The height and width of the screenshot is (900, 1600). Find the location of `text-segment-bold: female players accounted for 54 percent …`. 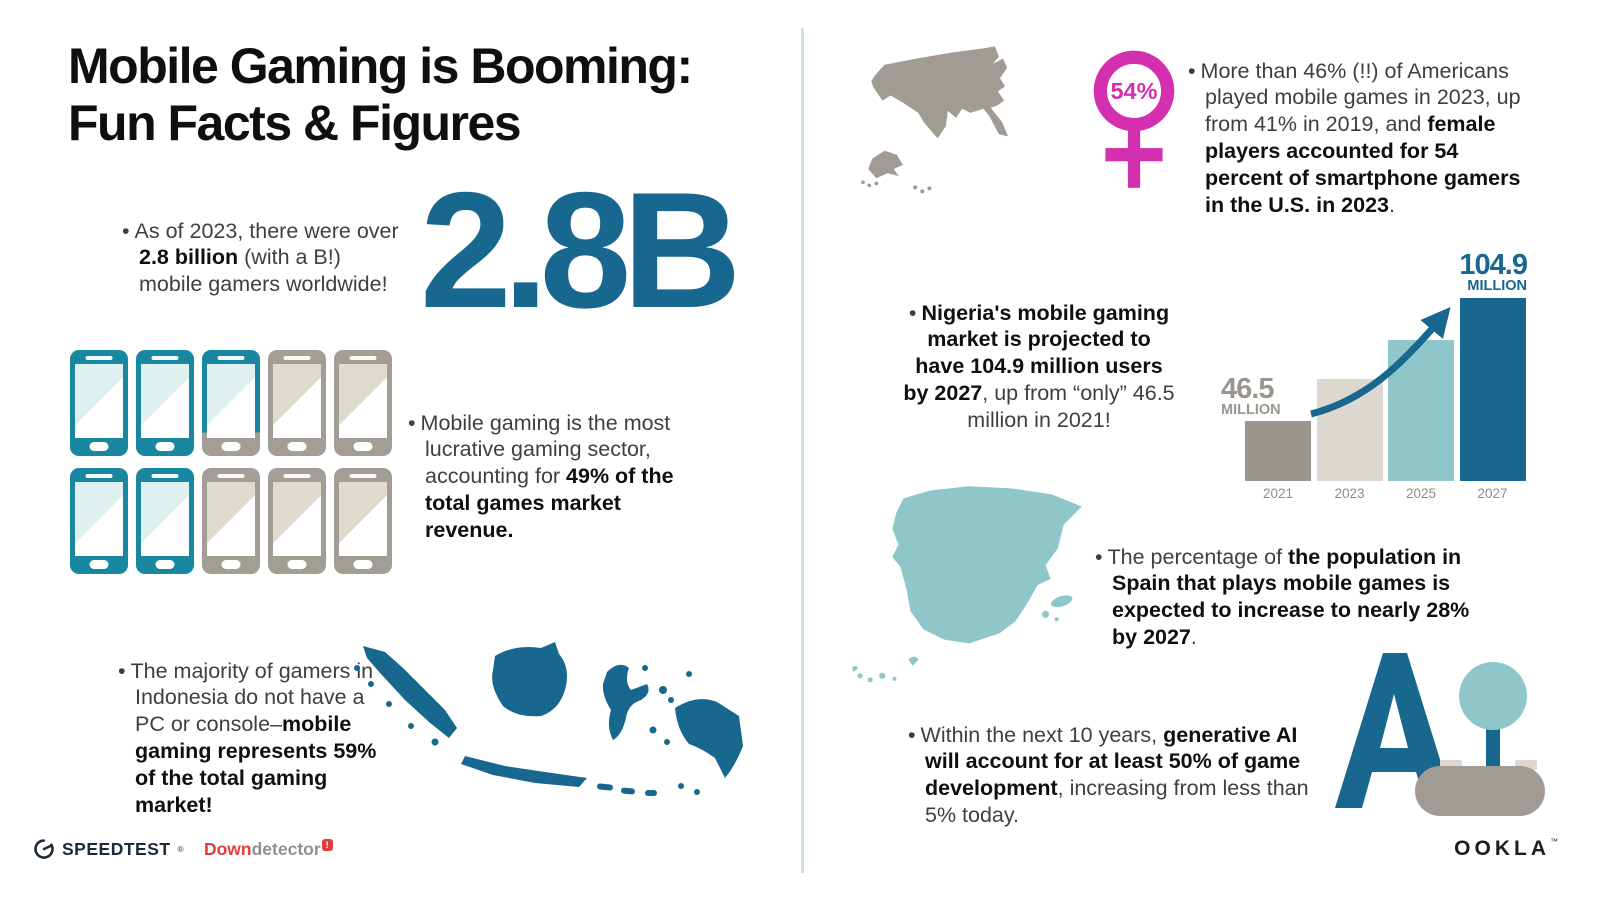

text-segment-bold: female players accounted for 54 percent … is located at coordinates (1363, 164).